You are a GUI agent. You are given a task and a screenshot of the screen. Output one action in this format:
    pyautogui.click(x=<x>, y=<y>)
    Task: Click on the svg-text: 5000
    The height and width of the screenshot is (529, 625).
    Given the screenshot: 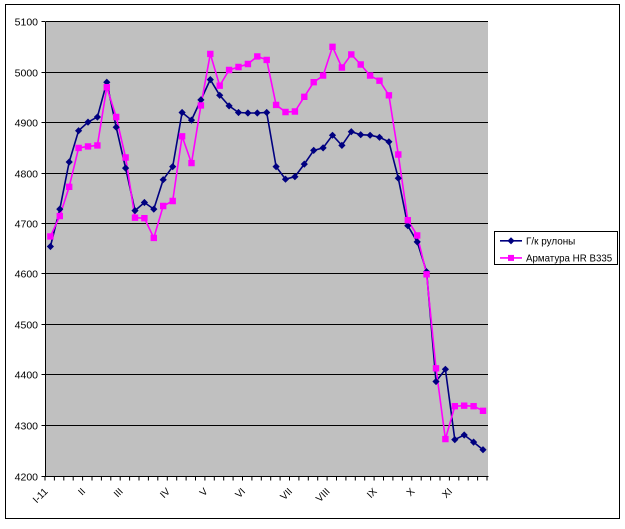 What is the action you would take?
    pyautogui.click(x=27, y=74)
    